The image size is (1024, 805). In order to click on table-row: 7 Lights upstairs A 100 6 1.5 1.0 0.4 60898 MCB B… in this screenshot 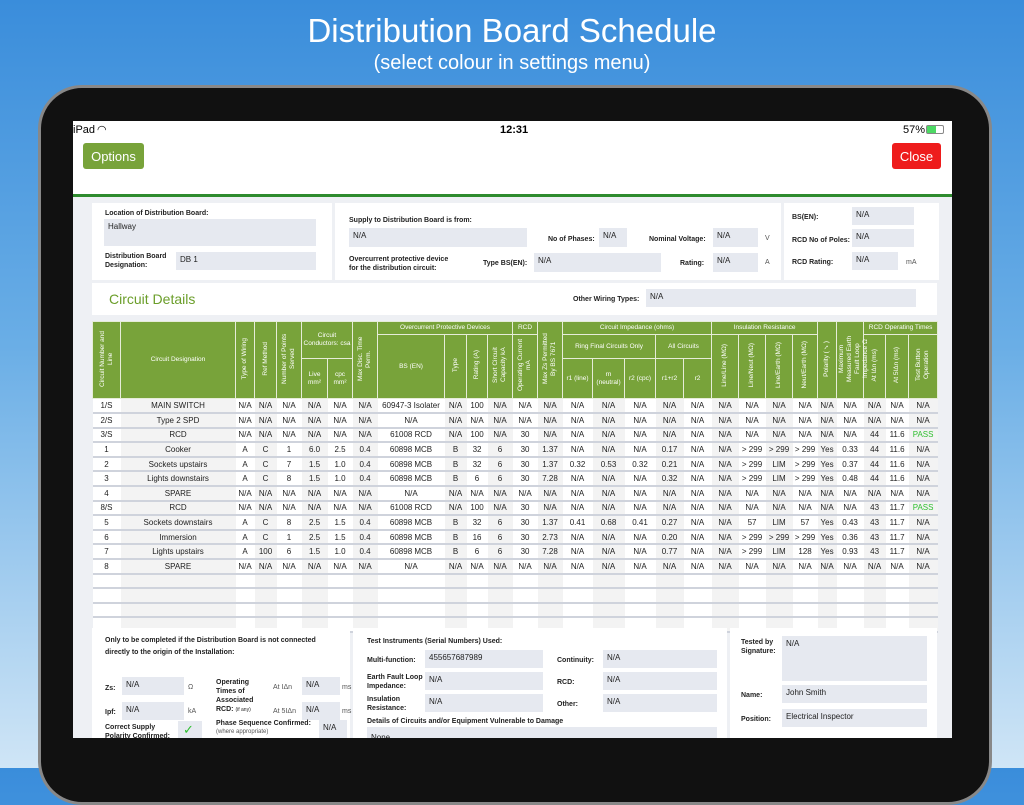, I will do `click(515, 552)`.